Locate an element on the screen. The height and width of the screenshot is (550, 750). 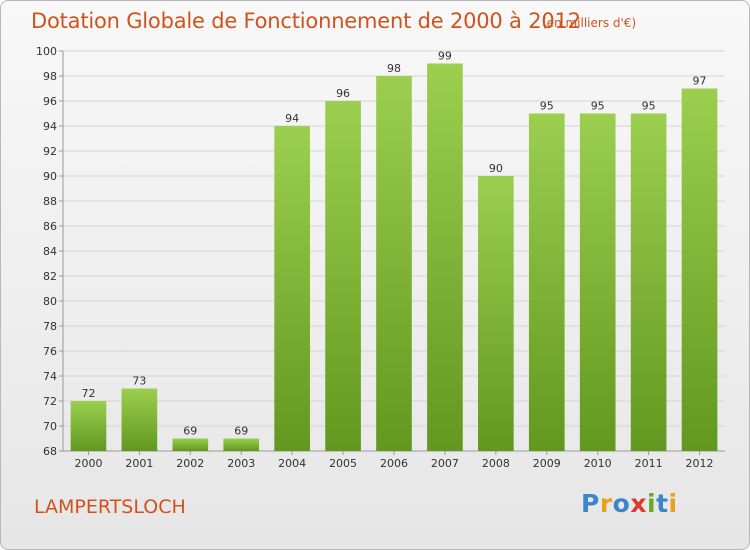
y-tick-label: 84 is located at coordinates (50, 251).